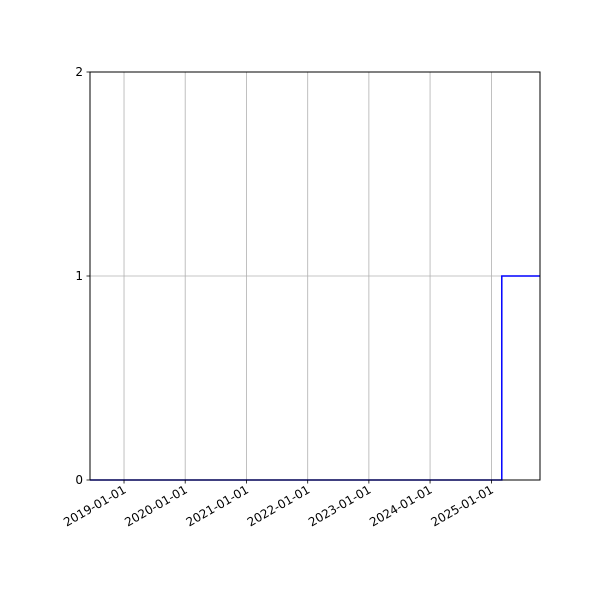 Image resolution: width=600 pixels, height=600 pixels. What do you see at coordinates (79, 276) in the screenshot?
I see `y-tick-label: 1` at bounding box center [79, 276].